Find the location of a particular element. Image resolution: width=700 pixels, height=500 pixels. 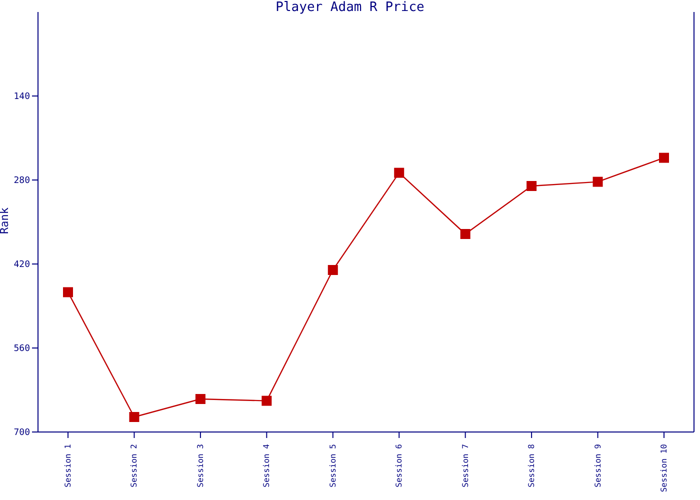

y-tick-label: 560 is located at coordinates (22, 349).